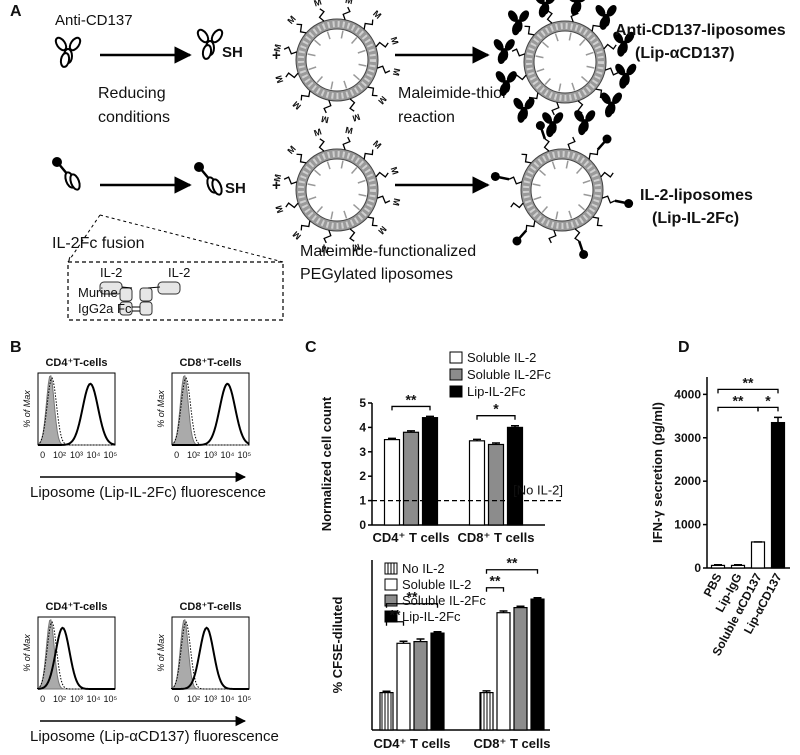  Describe the element at coordinates (337, 645) in the screenshot. I see `y-axis-label: % CFSE-diluted` at that location.